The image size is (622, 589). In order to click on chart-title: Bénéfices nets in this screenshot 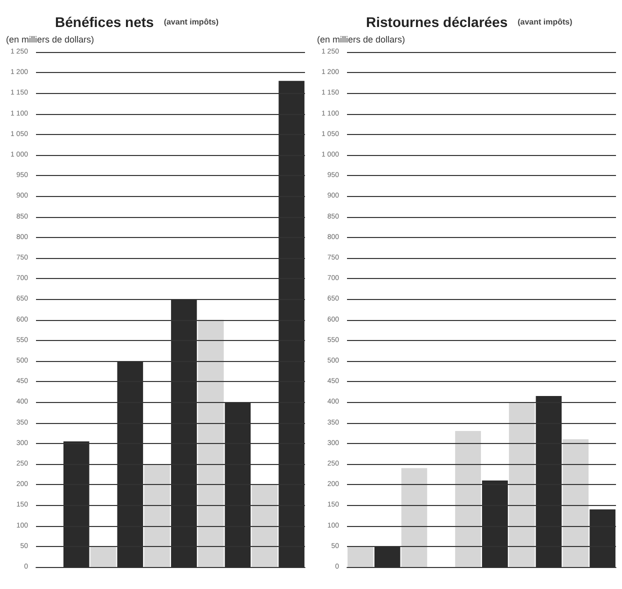, I will do `click(104, 22)`.